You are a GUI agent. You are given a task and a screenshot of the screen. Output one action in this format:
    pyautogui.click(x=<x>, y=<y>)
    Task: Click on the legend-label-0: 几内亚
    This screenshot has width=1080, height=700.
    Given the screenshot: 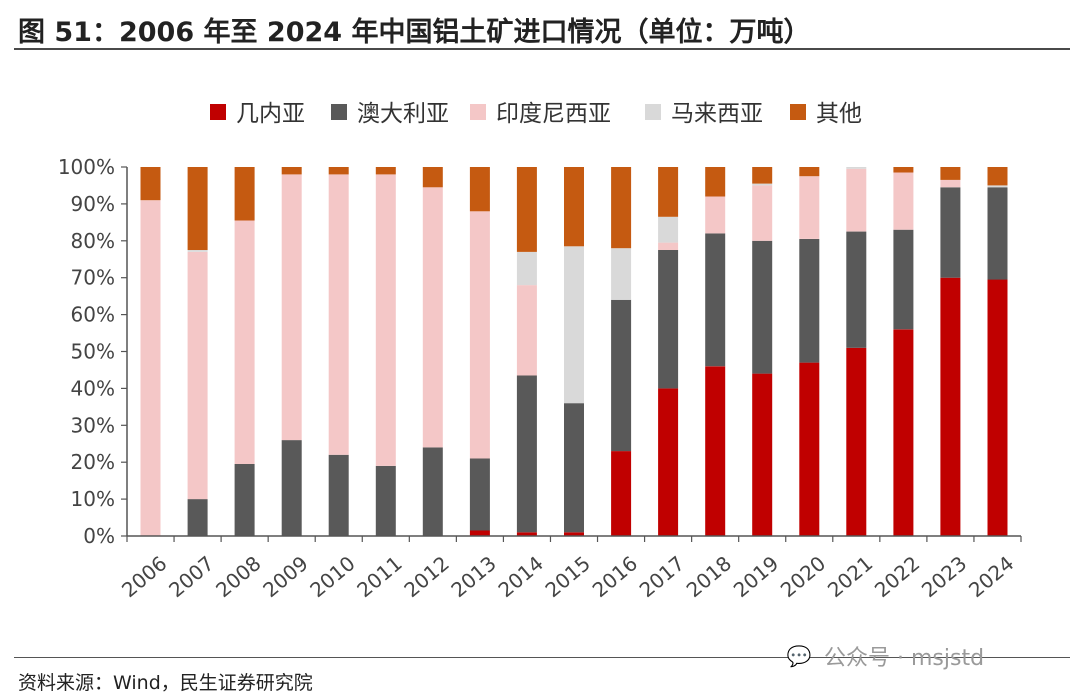 What is the action you would take?
    pyautogui.click(x=270, y=114)
    